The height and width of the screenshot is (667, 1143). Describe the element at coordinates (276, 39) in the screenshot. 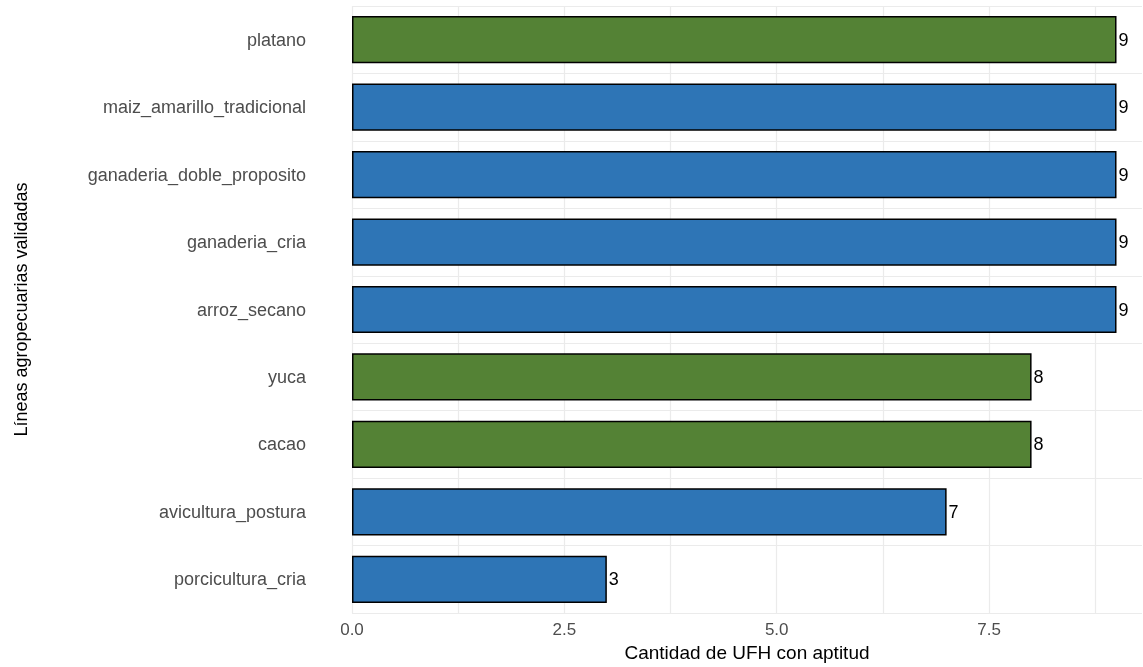

I see `y-tick-label: platano` at that location.